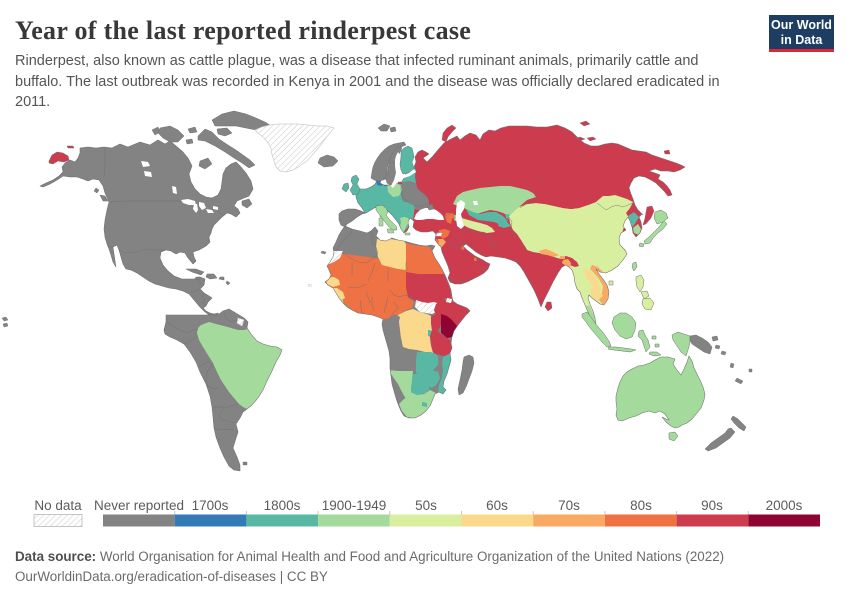 The height and width of the screenshot is (600, 850). I want to click on svg-text: 50s, so click(426, 505).